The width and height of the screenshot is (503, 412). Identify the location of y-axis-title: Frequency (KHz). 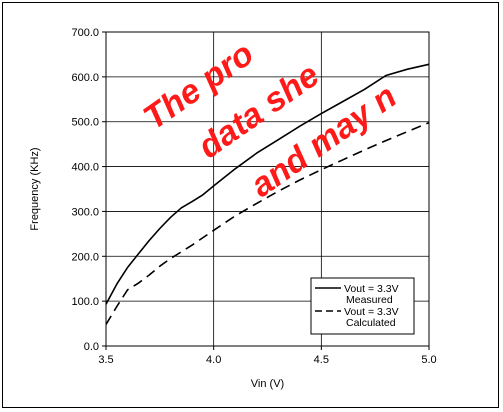
(35, 188).